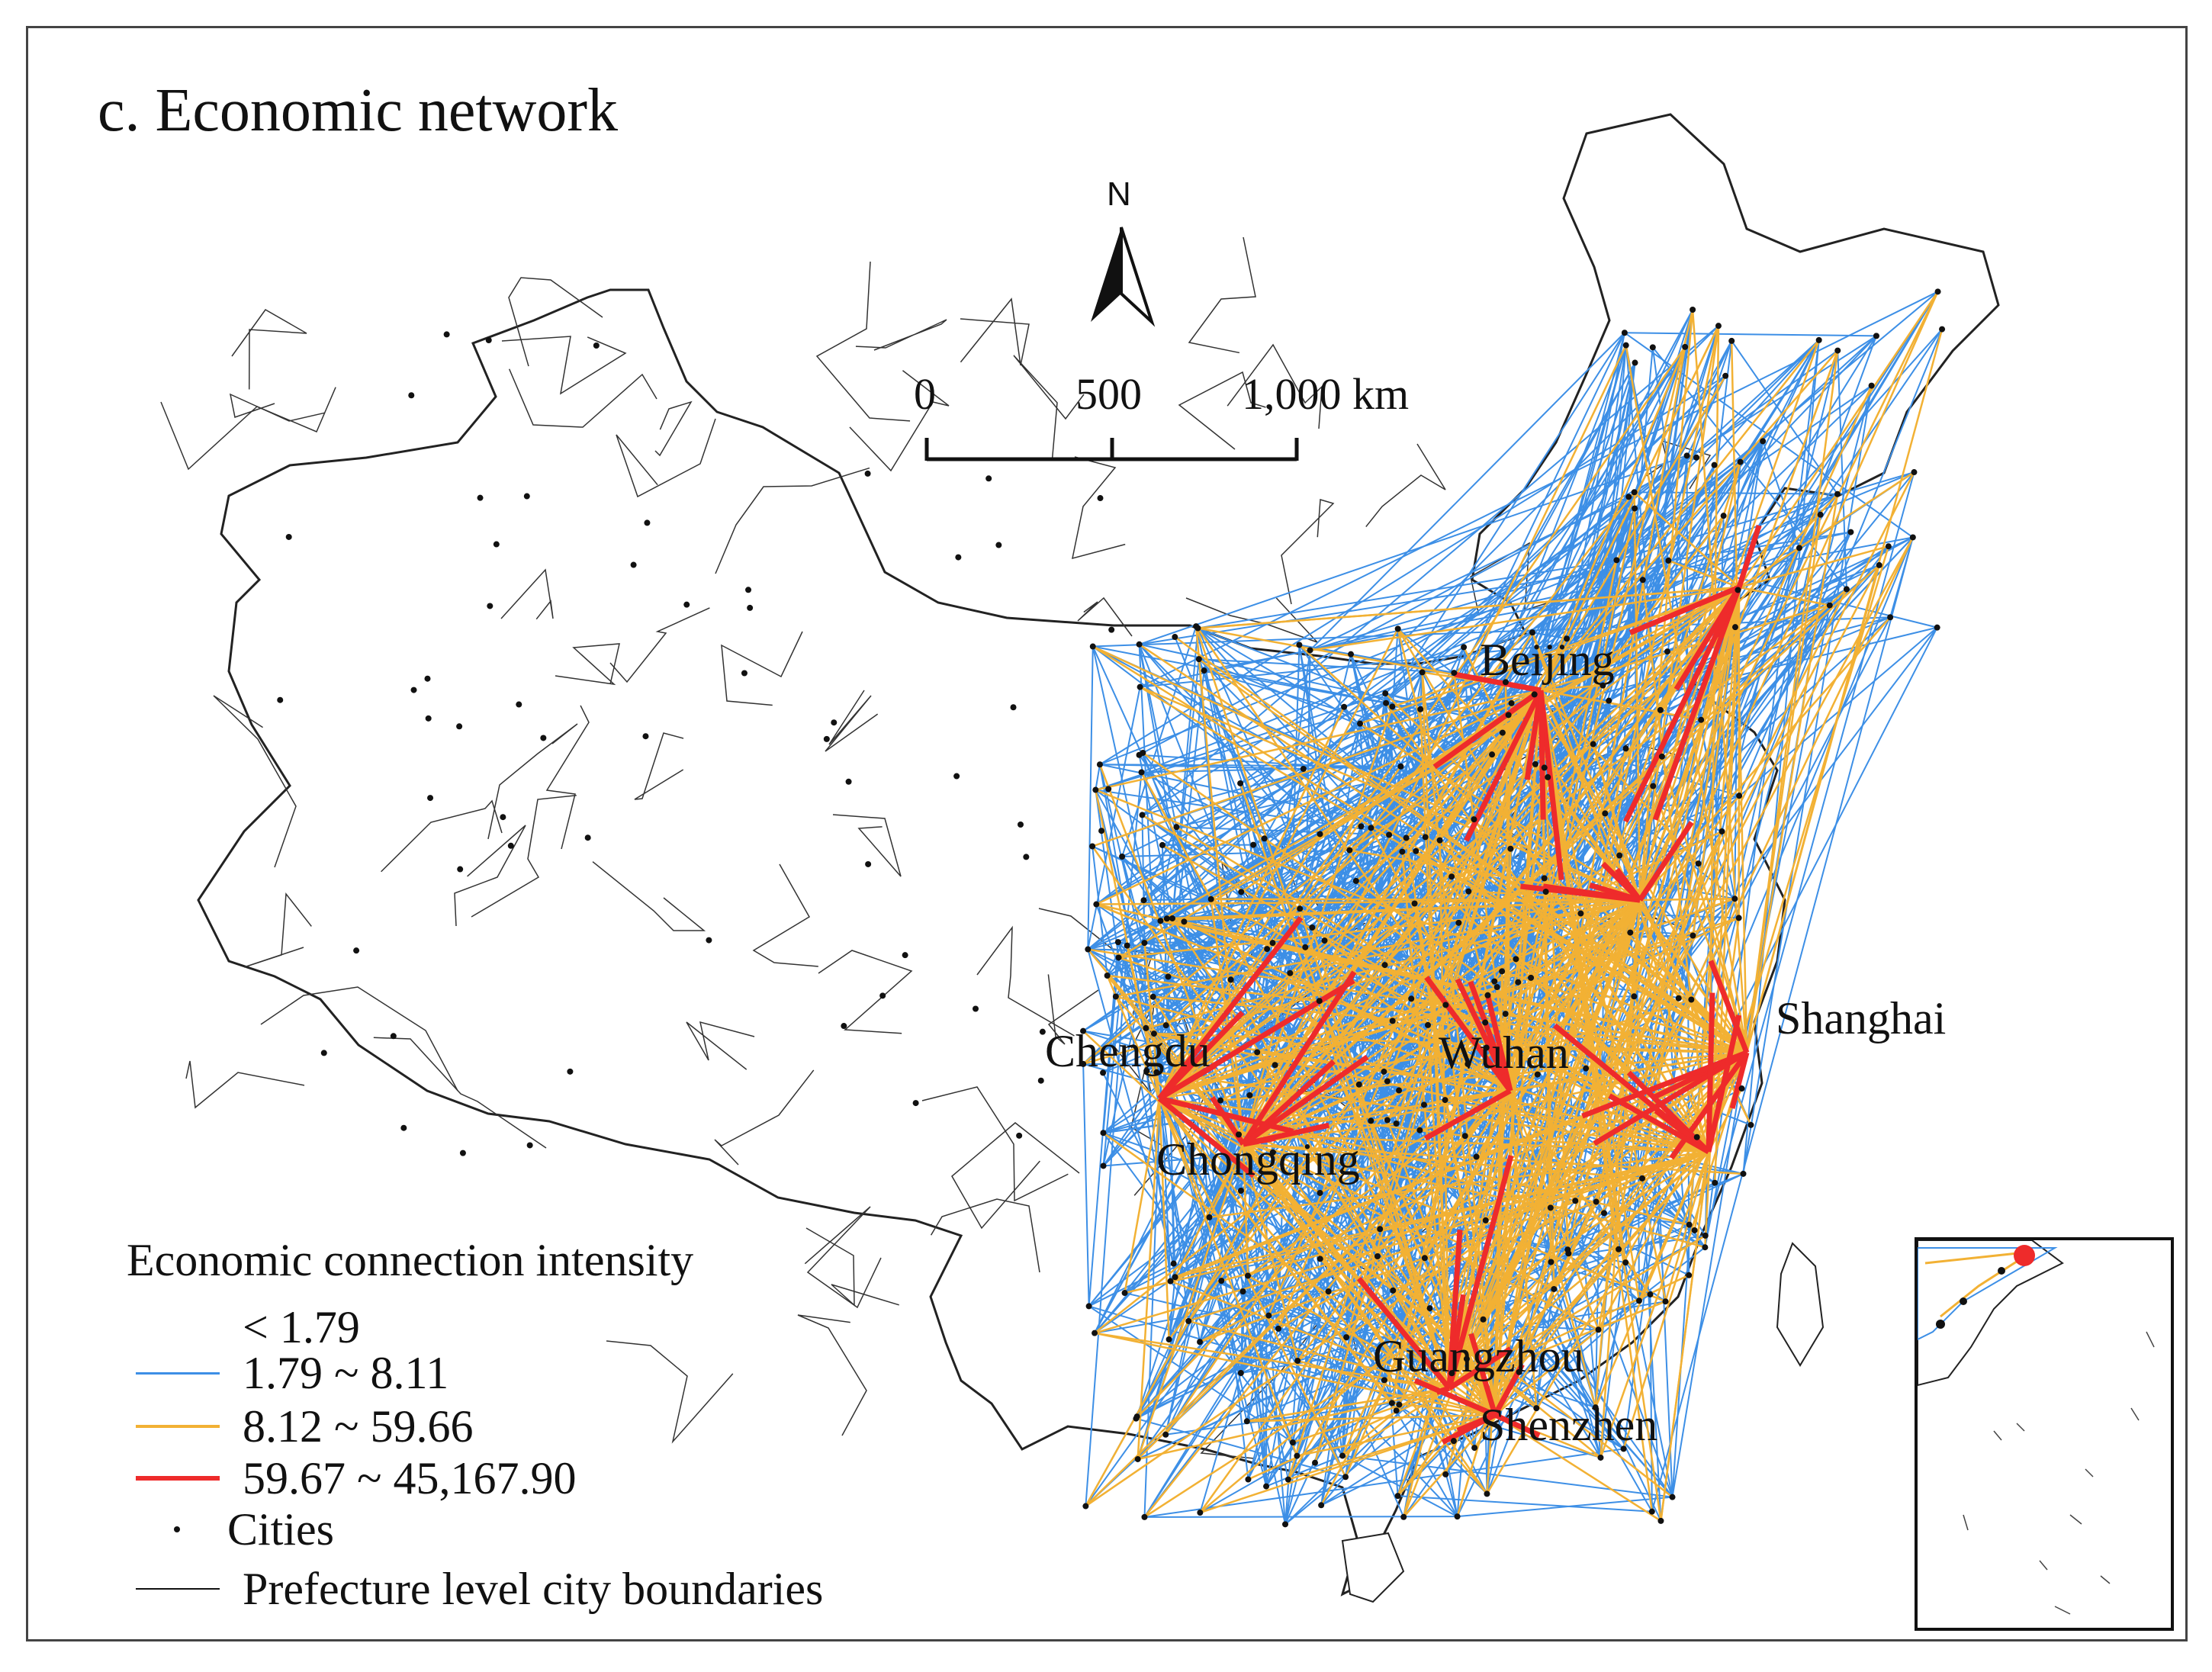  I want to click on scale-bar, so click(1111, 449).